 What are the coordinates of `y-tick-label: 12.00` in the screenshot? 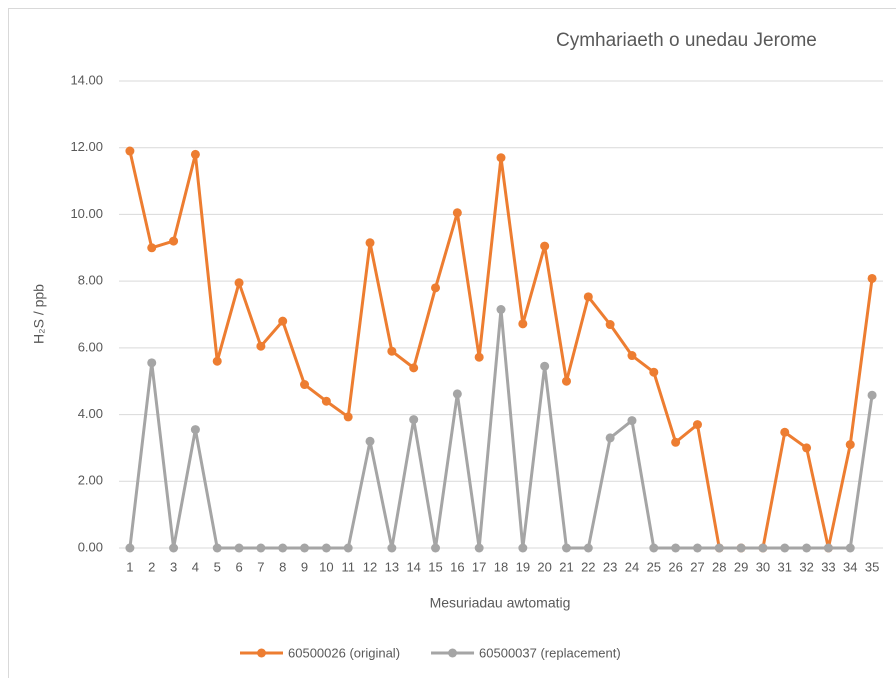 It's located at (86, 146).